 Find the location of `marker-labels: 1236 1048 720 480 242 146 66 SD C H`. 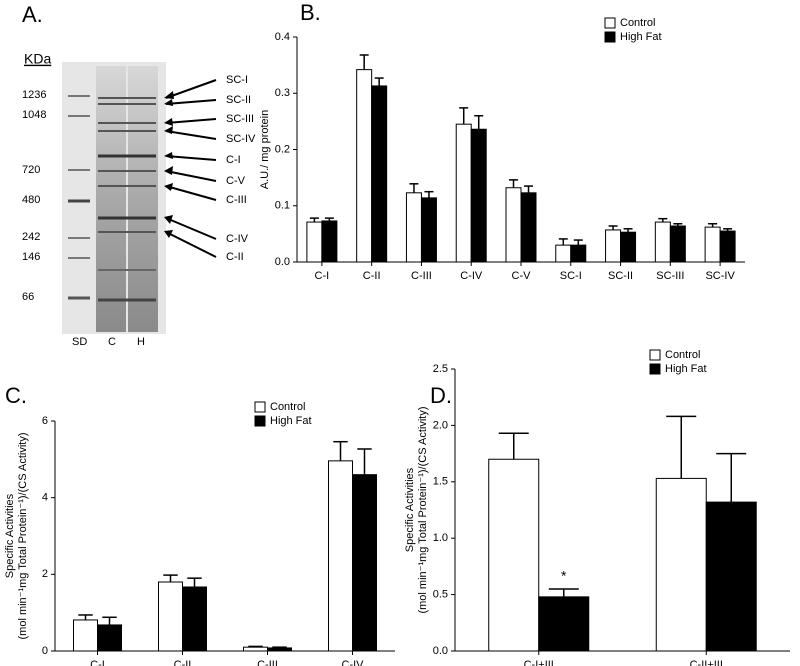

marker-labels: 1236 1048 720 480 242 146 66 SD C H is located at coordinates (83, 218).